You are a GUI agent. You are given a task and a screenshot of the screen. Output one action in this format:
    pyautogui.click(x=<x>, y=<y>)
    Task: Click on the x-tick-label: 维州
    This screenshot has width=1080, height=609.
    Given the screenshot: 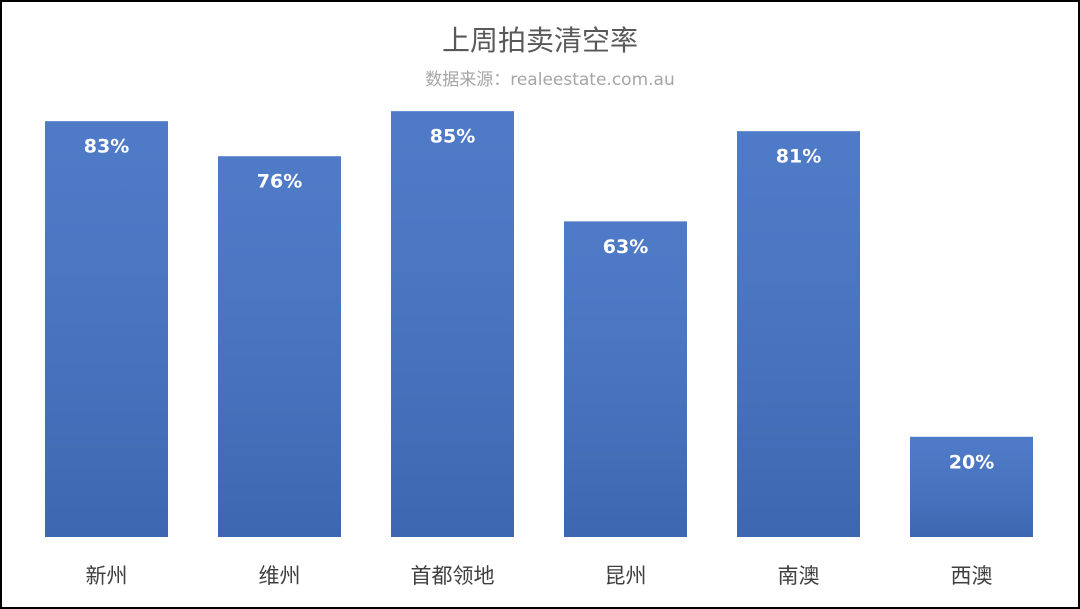 What is the action you would take?
    pyautogui.click(x=280, y=576)
    